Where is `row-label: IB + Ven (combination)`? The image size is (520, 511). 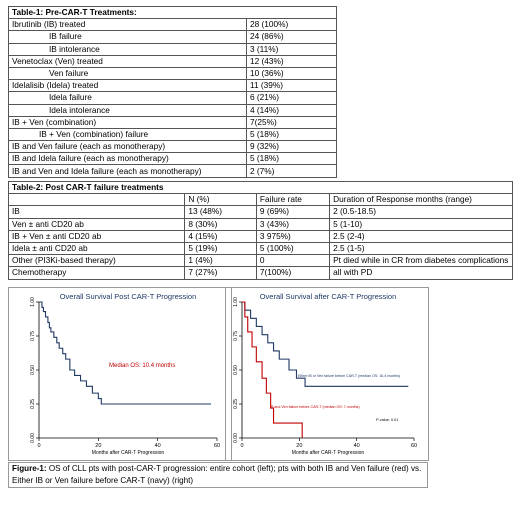
row-label: IB + Ven (combination) is located at coordinates (127, 122).